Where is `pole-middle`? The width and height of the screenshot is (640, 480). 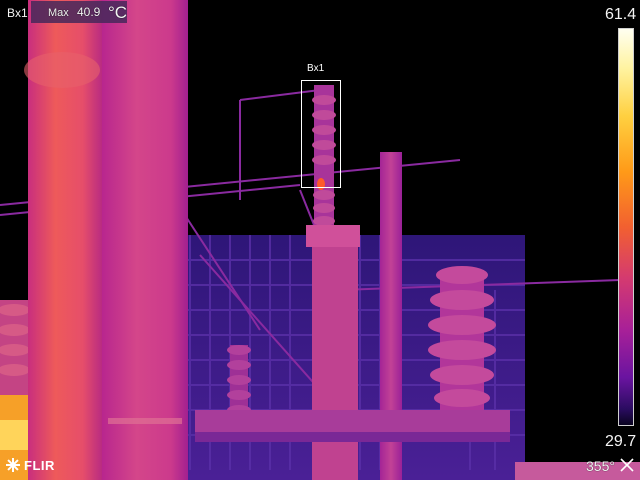 pole-middle is located at coordinates (145, 240).